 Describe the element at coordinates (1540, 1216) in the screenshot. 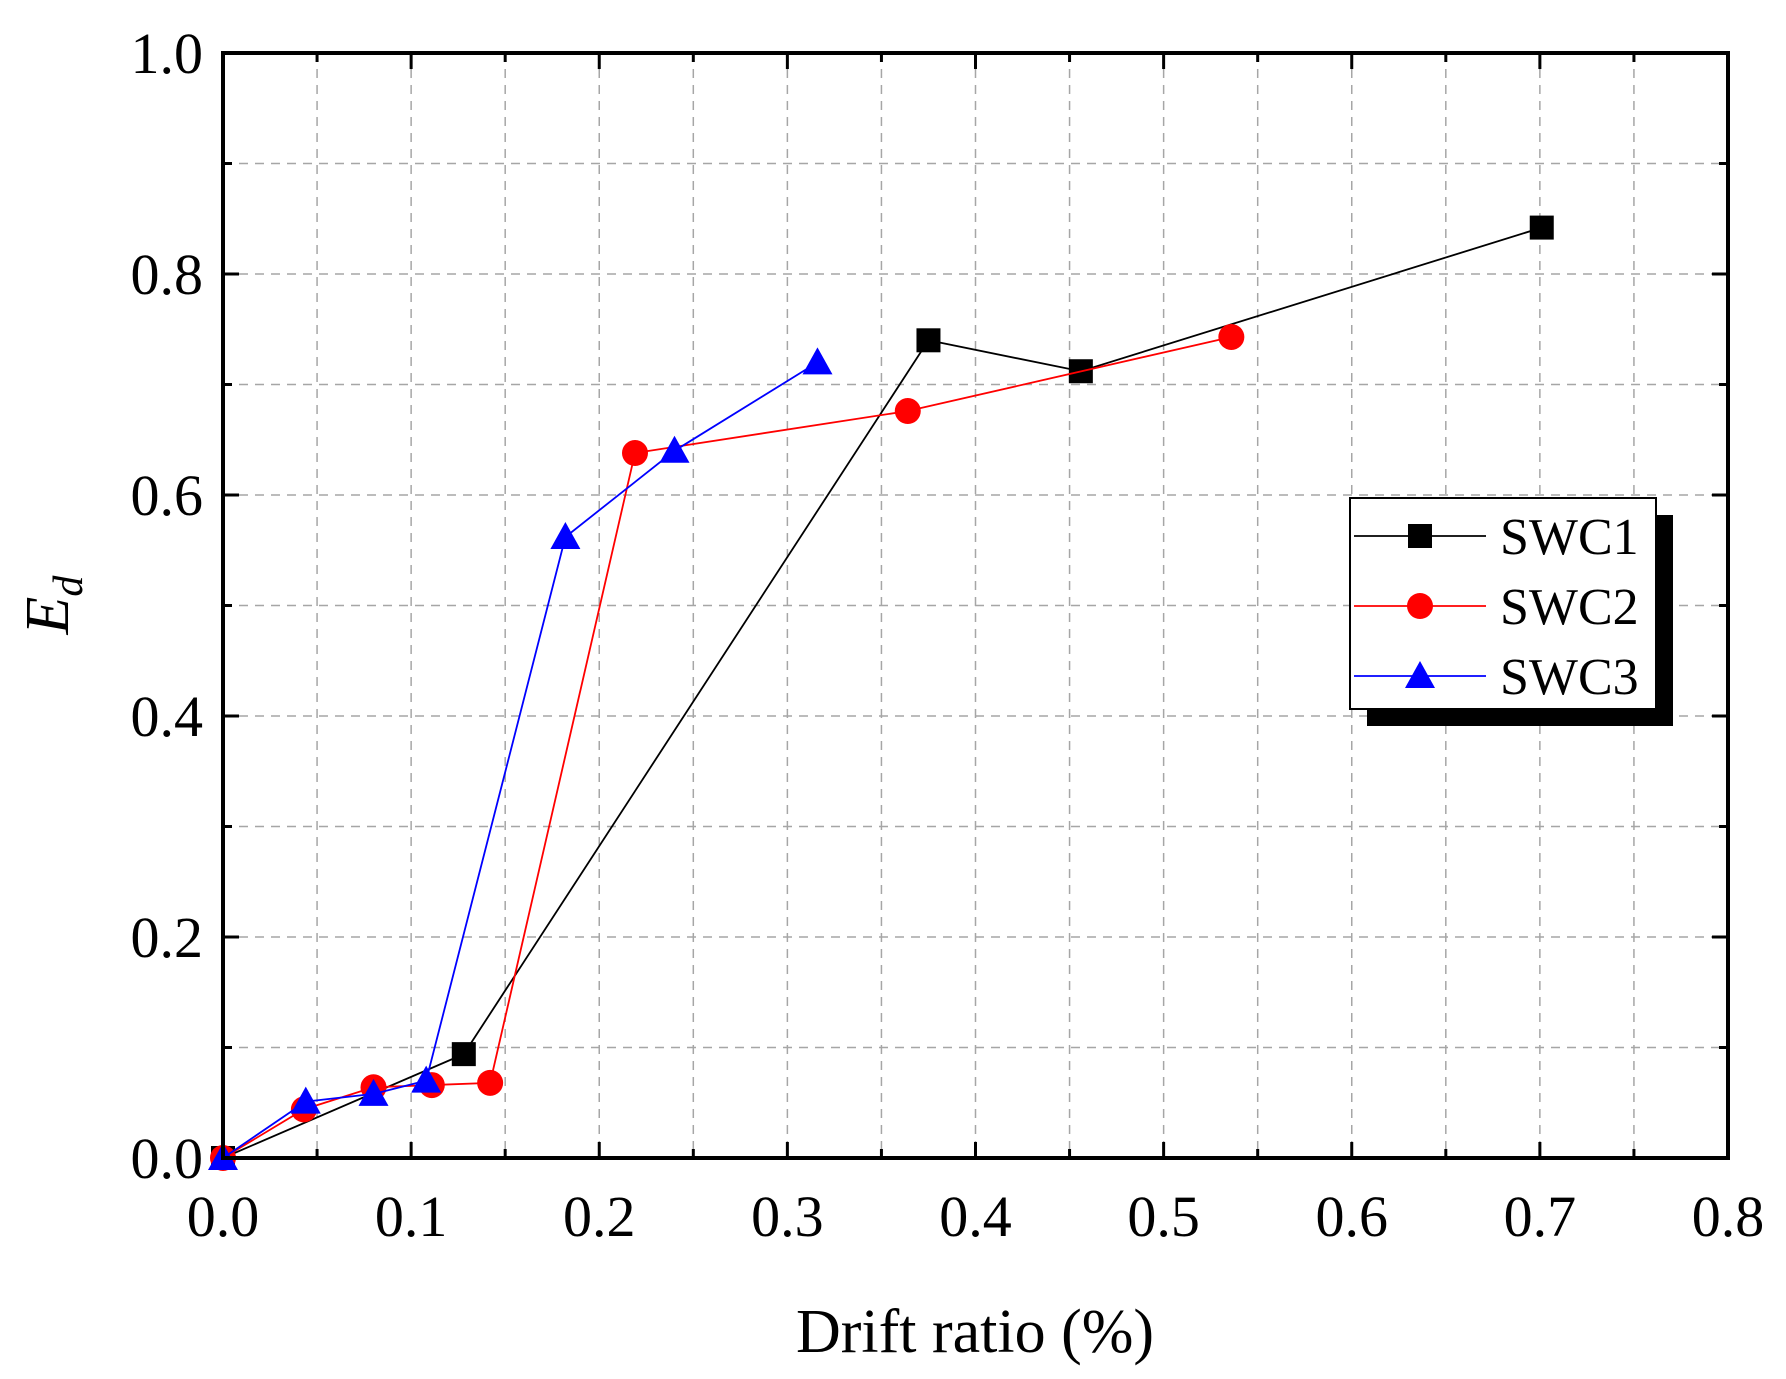

I see `x-tick-label: 0.7` at that location.